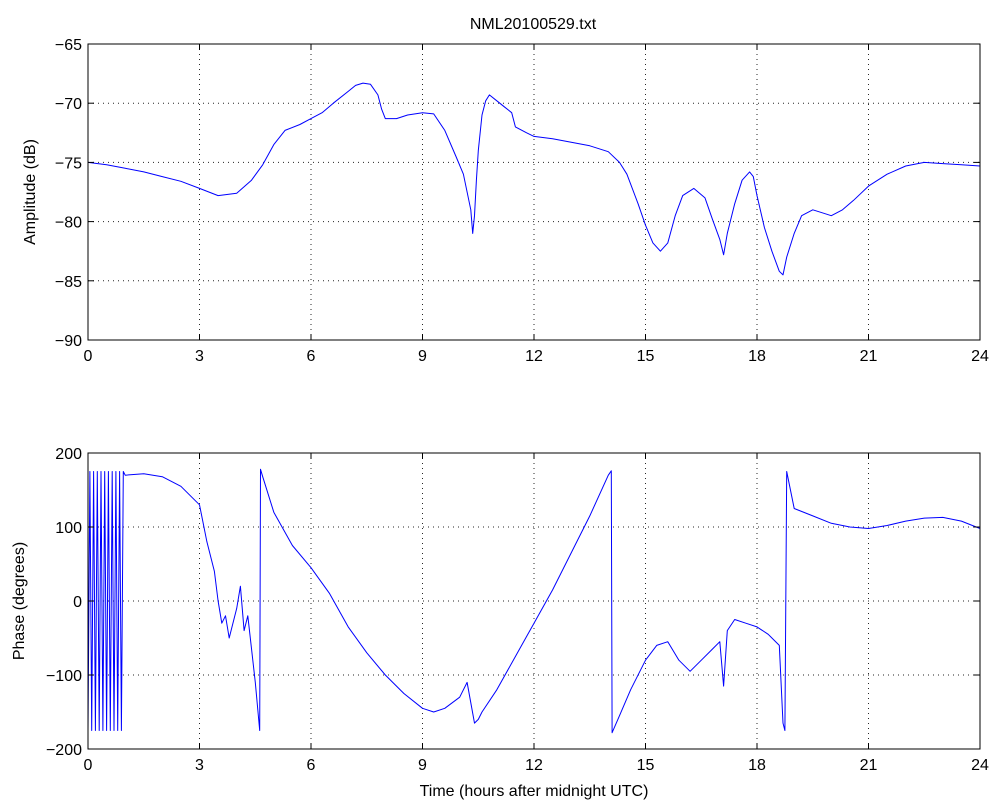  I want to click on y-tick-label: −80, so click(68, 223).